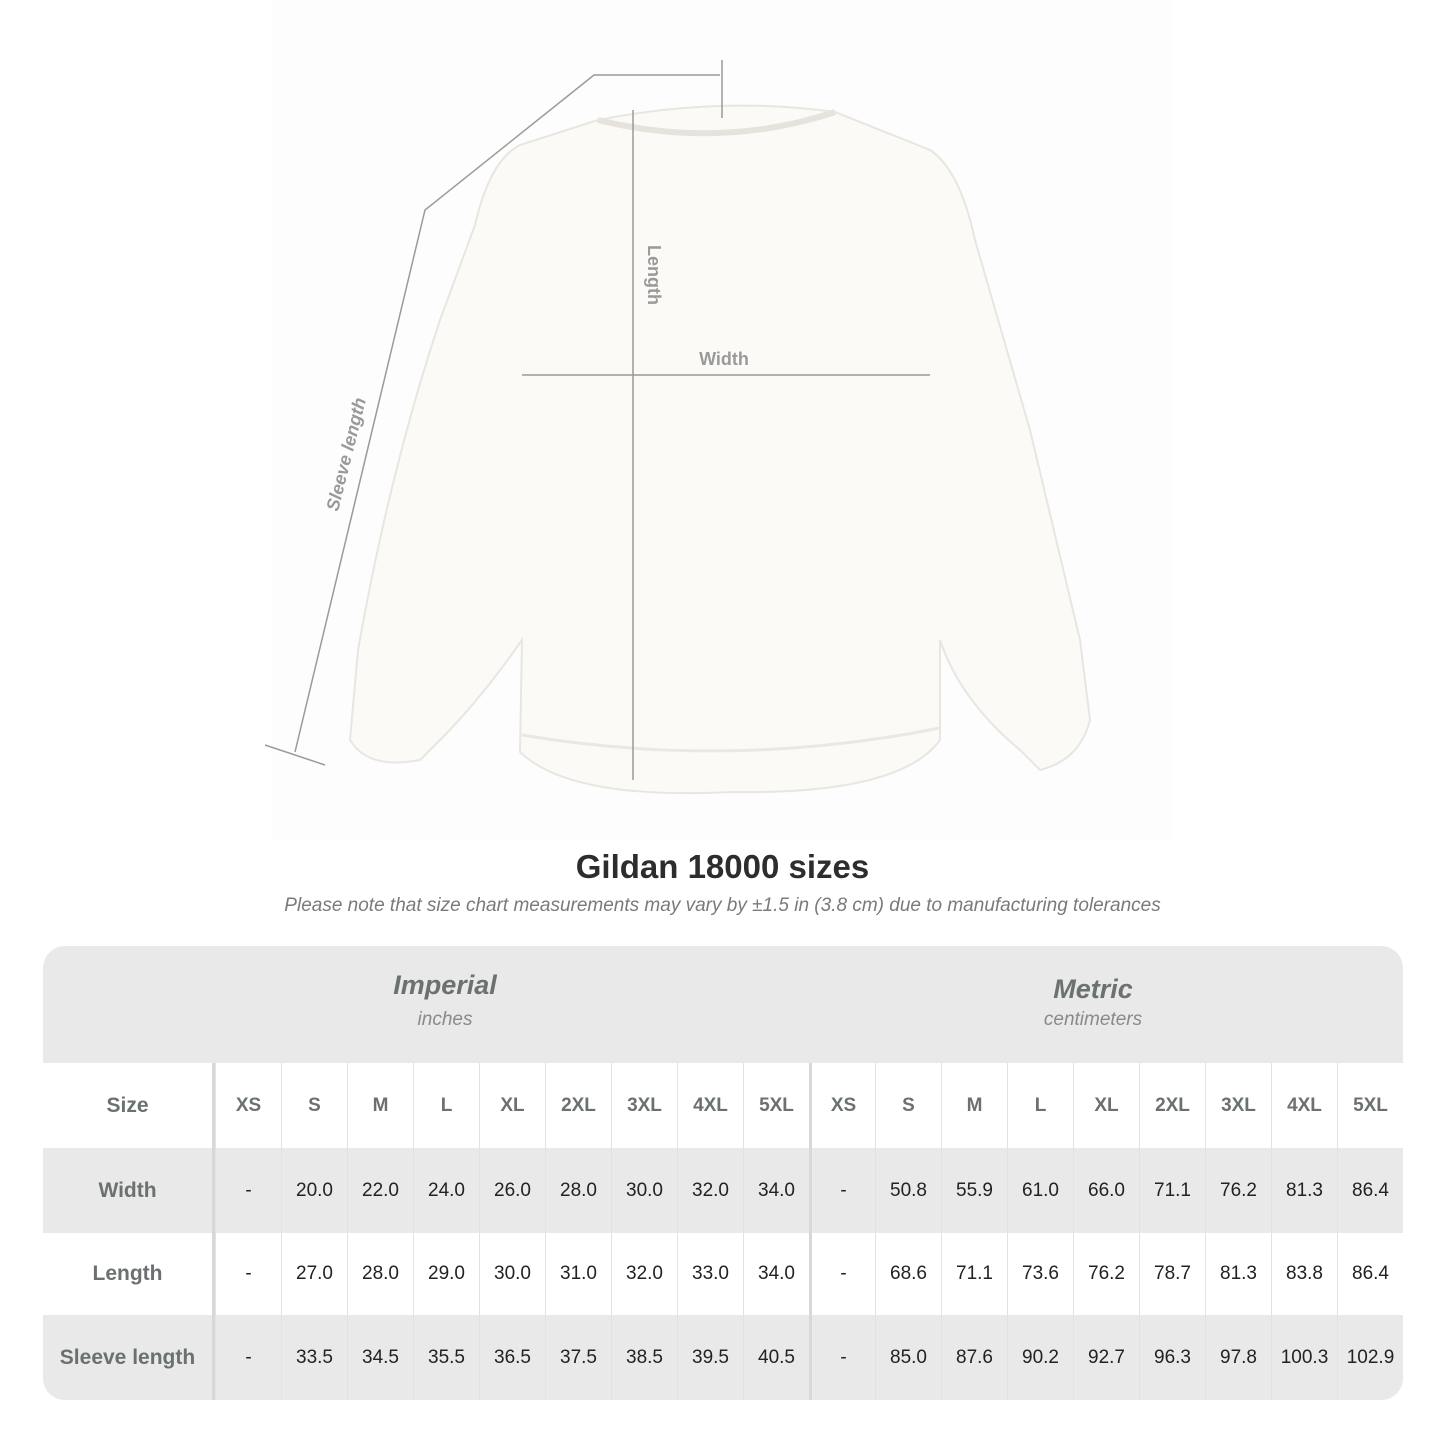  What do you see at coordinates (129, 1190) in the screenshot?
I see `row-label: Width` at bounding box center [129, 1190].